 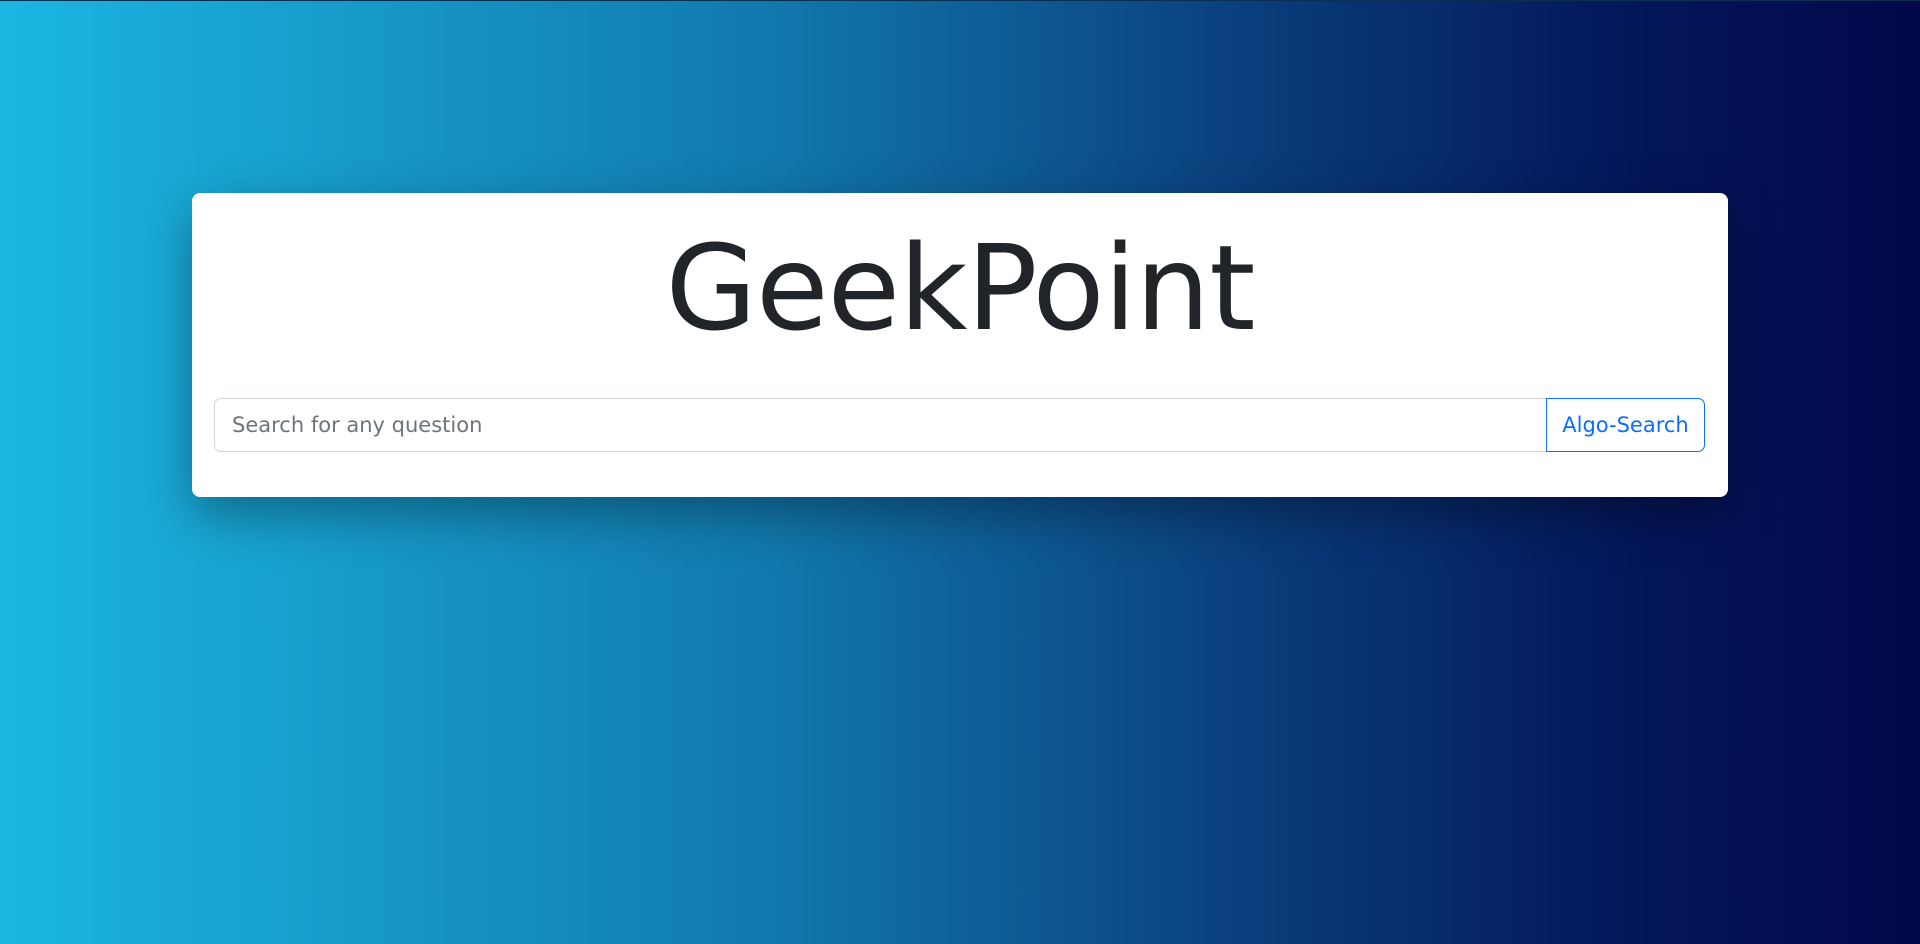 I want to click on algo-search-button: Algo-Search, so click(x=1625, y=425).